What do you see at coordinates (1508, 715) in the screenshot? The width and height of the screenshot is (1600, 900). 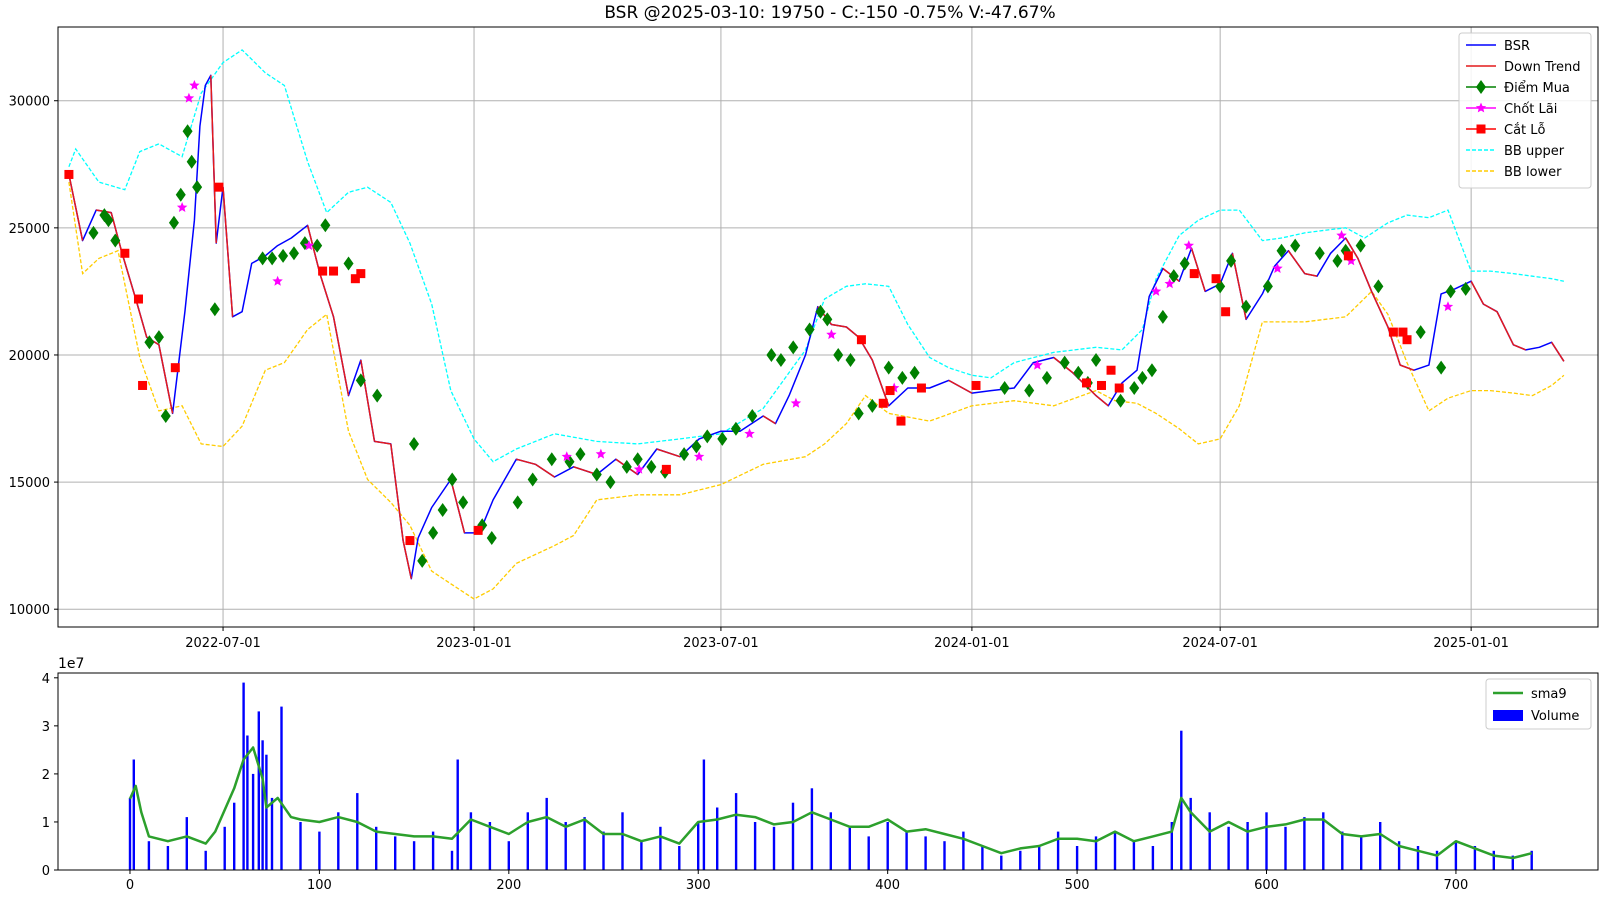 I see `legend-swatch-volume` at bounding box center [1508, 715].